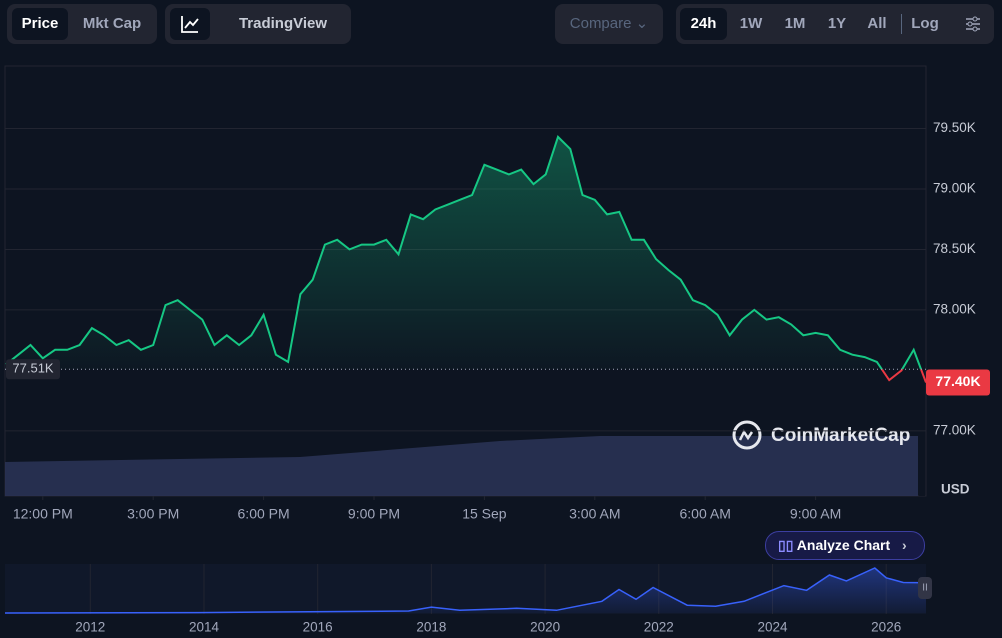  I want to click on settings-btn, so click(973, 24).